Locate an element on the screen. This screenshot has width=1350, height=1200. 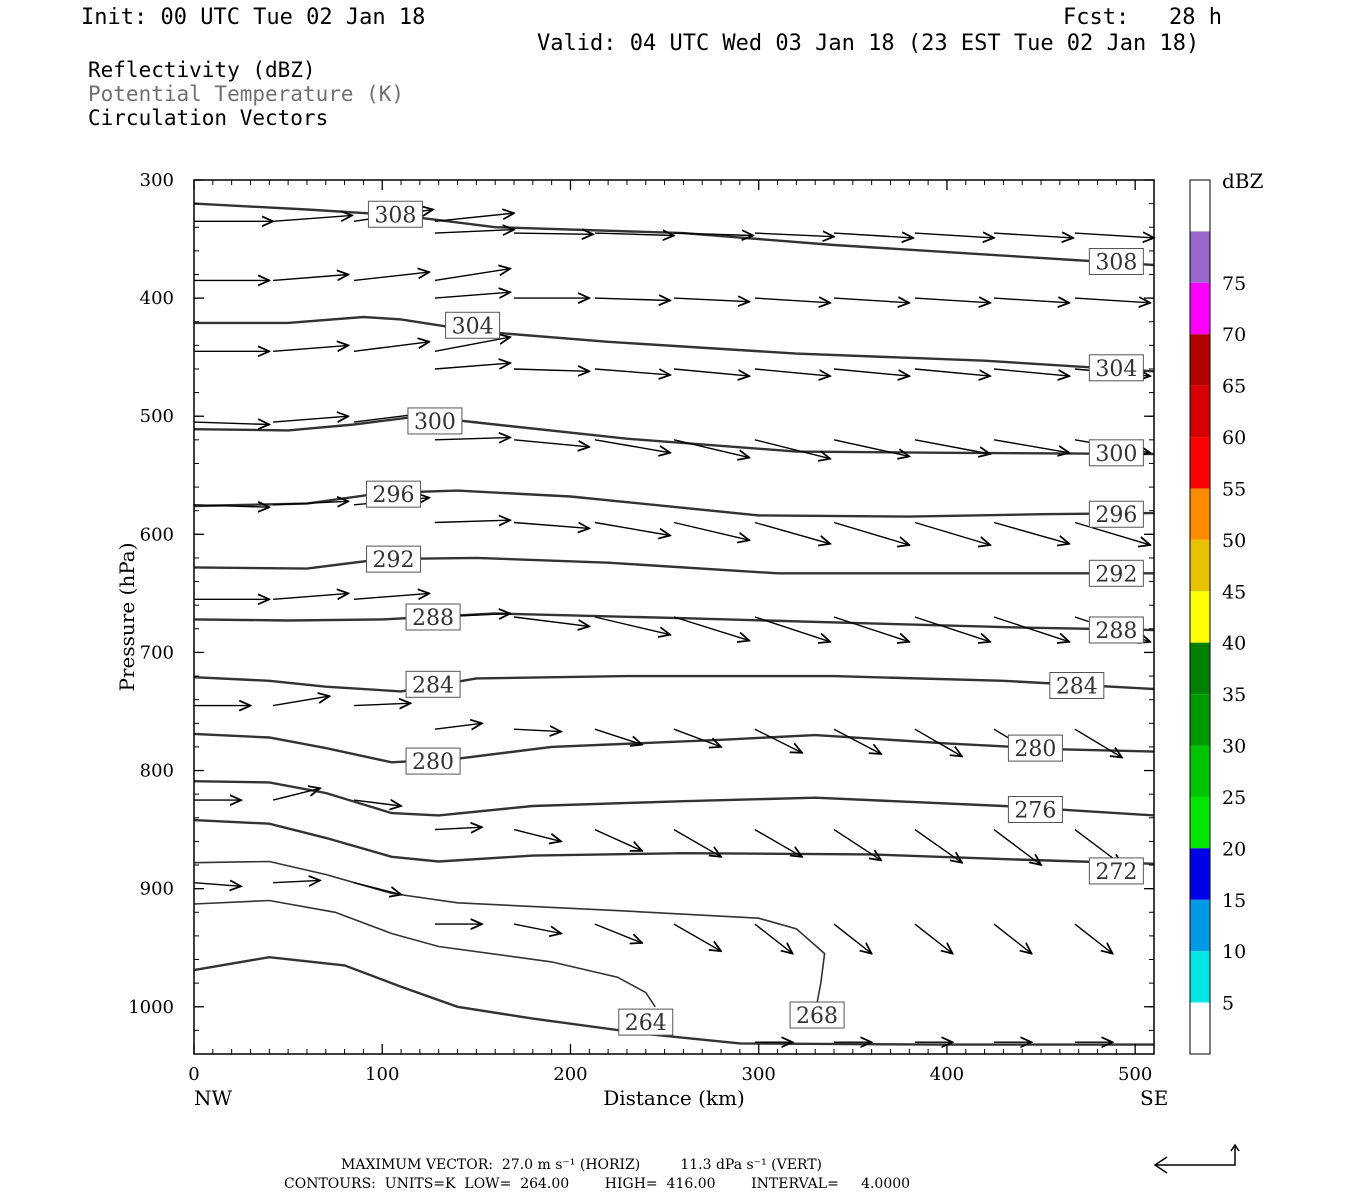
forecast-hour: Fcst: 28 h is located at coordinates (1142, 17).